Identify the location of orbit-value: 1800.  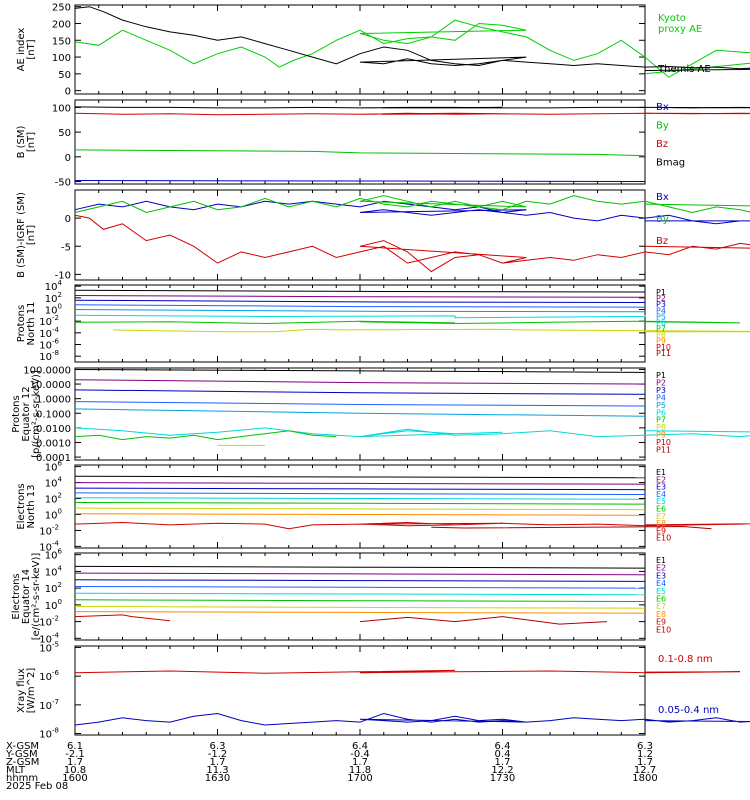
(644, 778).